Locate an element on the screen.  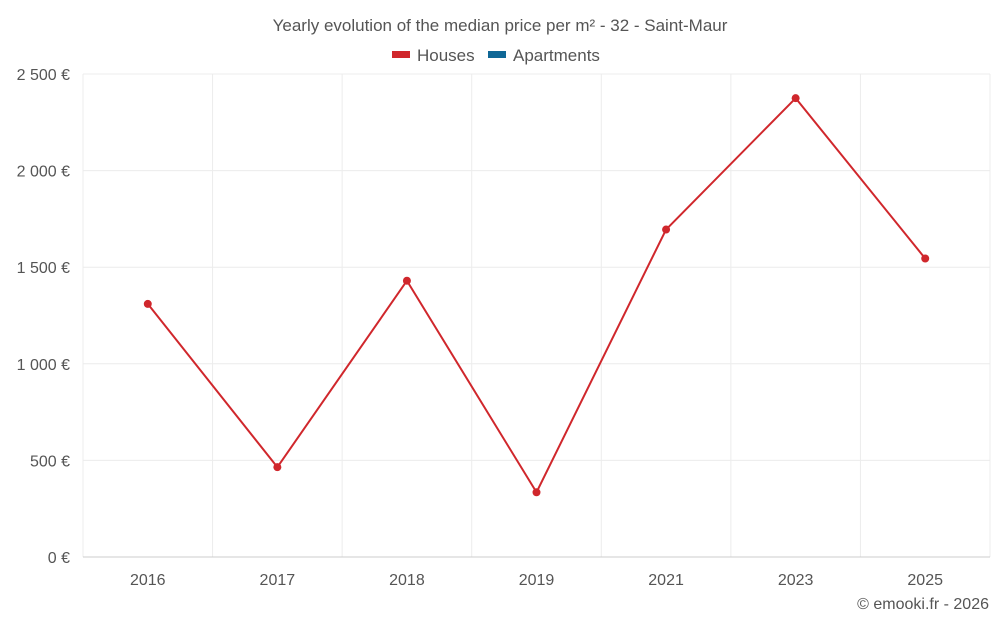
y-tick-label: 2 500 € is located at coordinates (43, 75).